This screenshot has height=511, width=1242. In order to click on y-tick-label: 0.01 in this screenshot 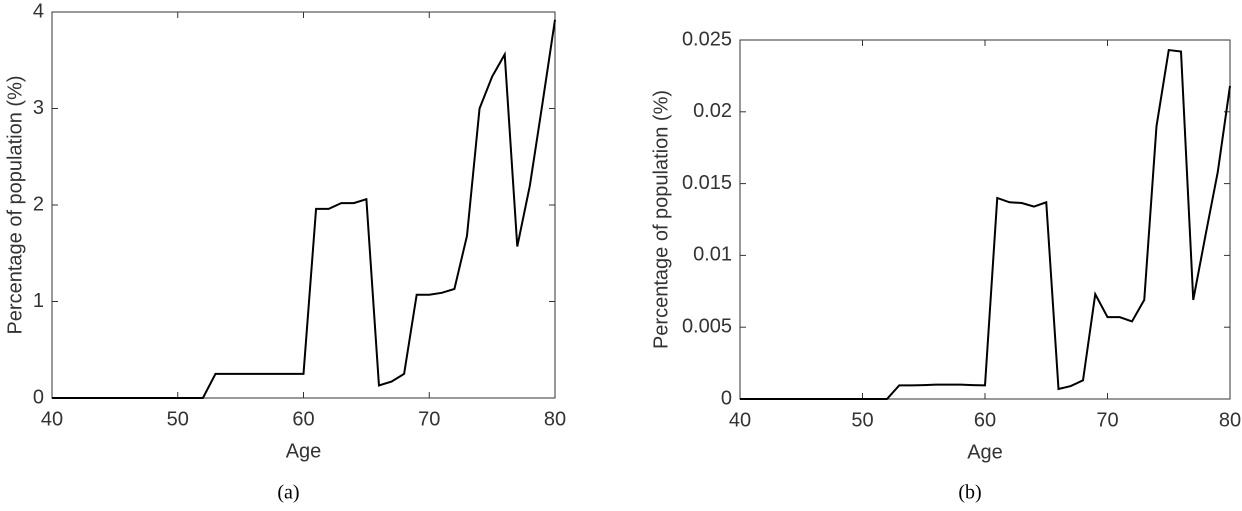, I will do `click(712, 255)`.